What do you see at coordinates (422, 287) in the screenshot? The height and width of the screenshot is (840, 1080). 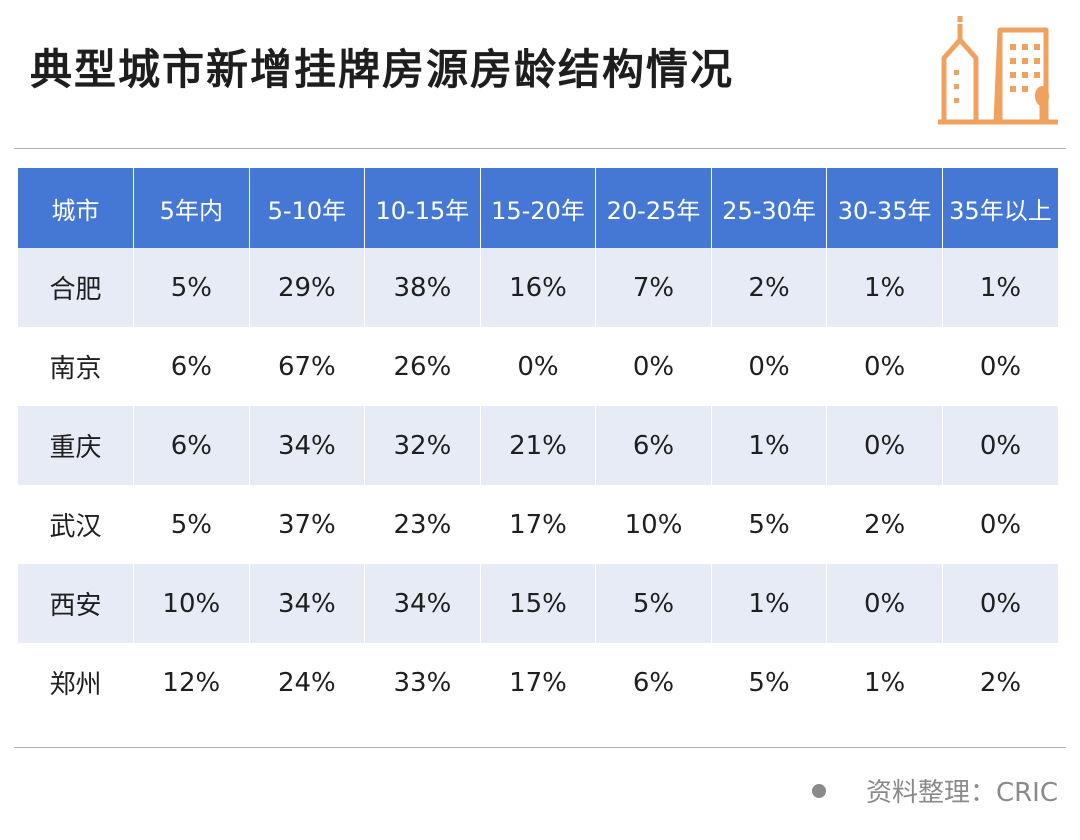 I see `value-cell: 38%` at bounding box center [422, 287].